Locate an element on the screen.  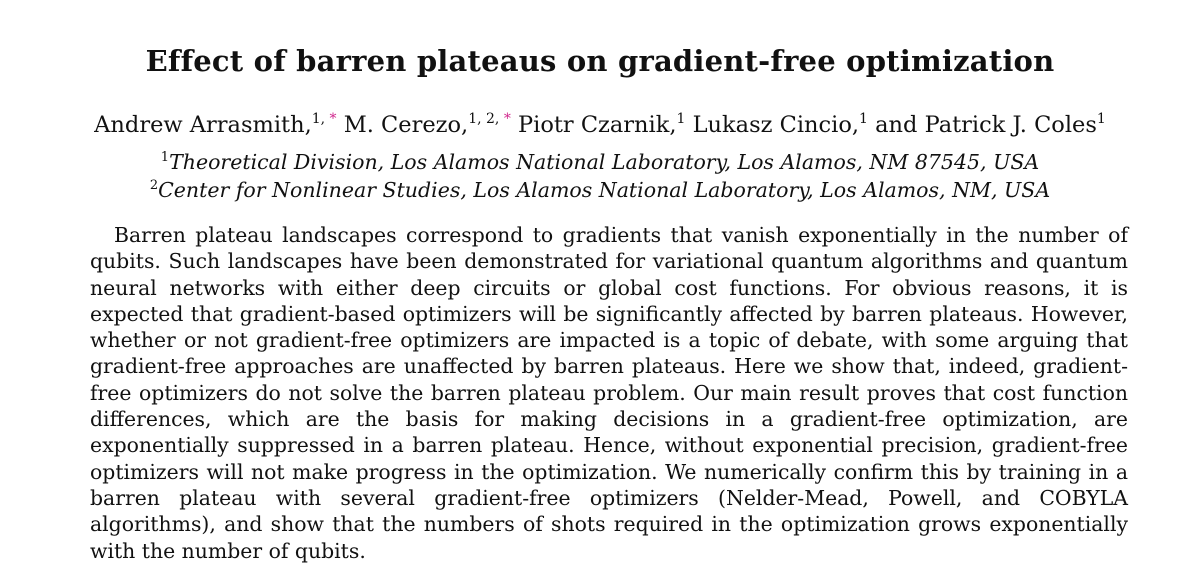
affiliation-mark: 1 is located at coordinates (165, 157).